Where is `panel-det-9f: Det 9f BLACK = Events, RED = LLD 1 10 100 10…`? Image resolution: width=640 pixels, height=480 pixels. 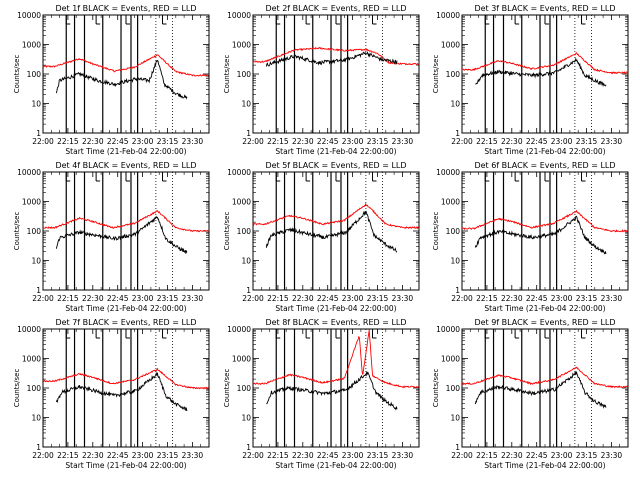
panel-det-9f: Det 9f BLACK = Events, RED = LLD 1 10 100 10… is located at coordinates (530, 394).